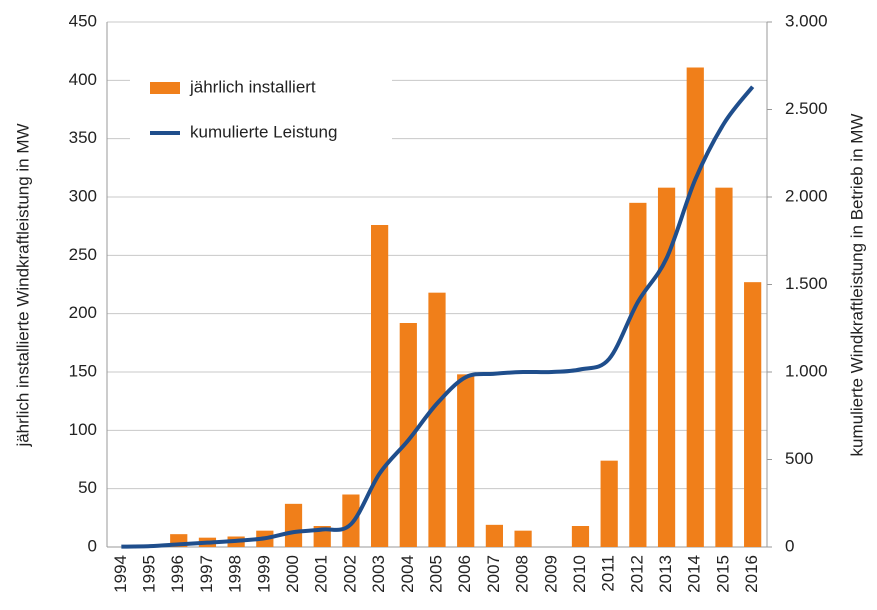  Describe the element at coordinates (799, 458) in the screenshot. I see `y2-tick-label: 500` at that location.